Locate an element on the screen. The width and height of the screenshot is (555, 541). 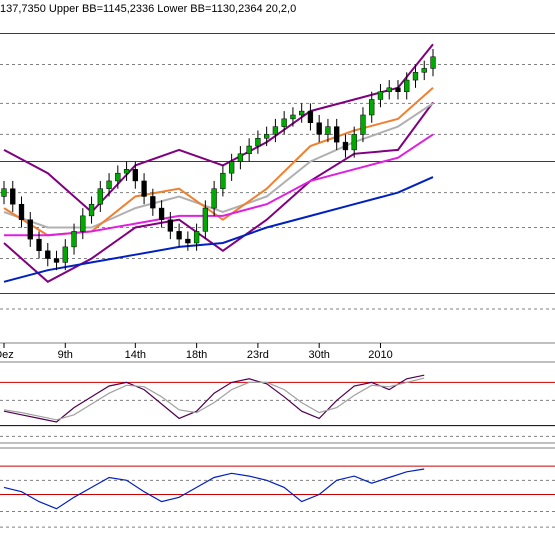
x-tick-label: 9th is located at coordinates (65, 355).